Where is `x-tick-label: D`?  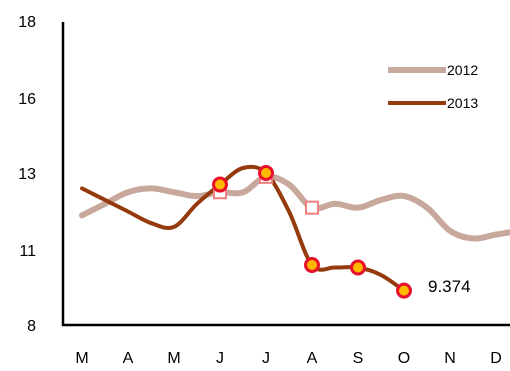
x-tick-label: D is located at coordinates (496, 358).